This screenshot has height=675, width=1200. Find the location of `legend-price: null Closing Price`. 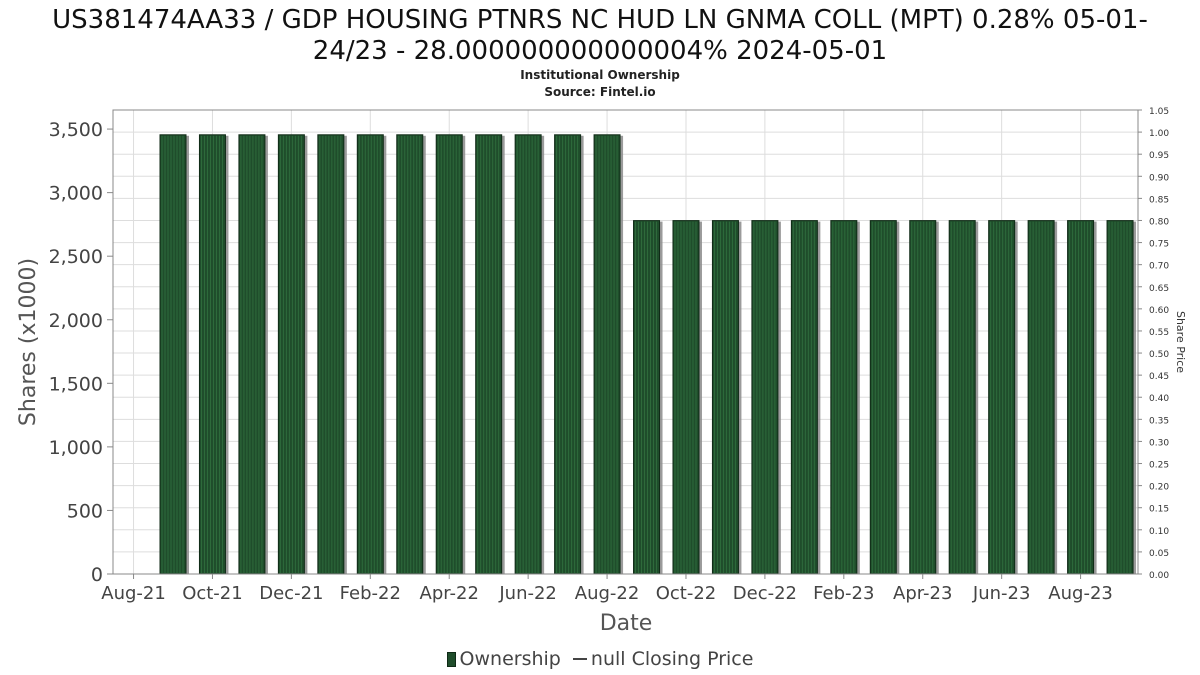

legend-price: null Closing Price is located at coordinates (660, 658).